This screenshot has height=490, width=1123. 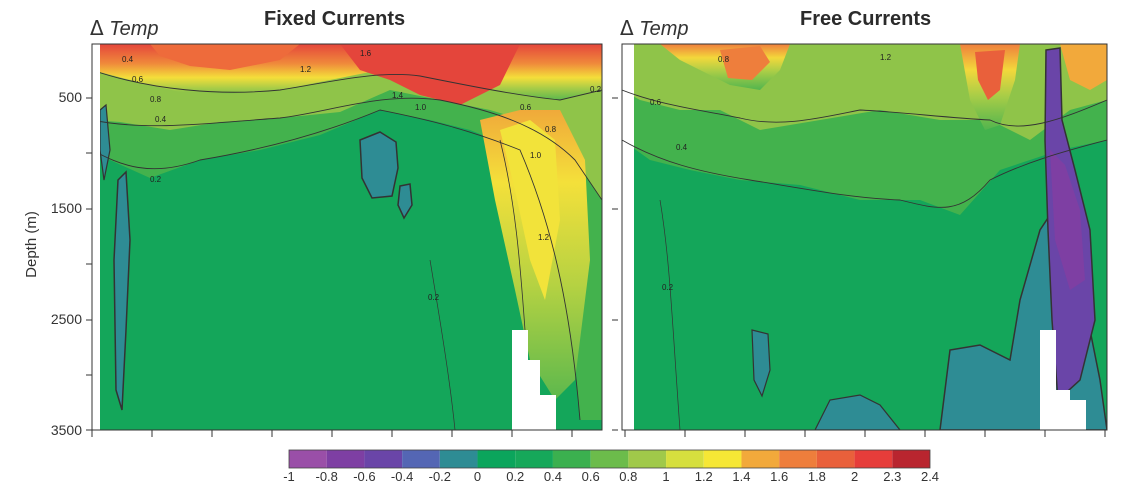 What do you see at coordinates (866, 19) in the screenshot?
I see `panel-right-title: Free Currents` at bounding box center [866, 19].